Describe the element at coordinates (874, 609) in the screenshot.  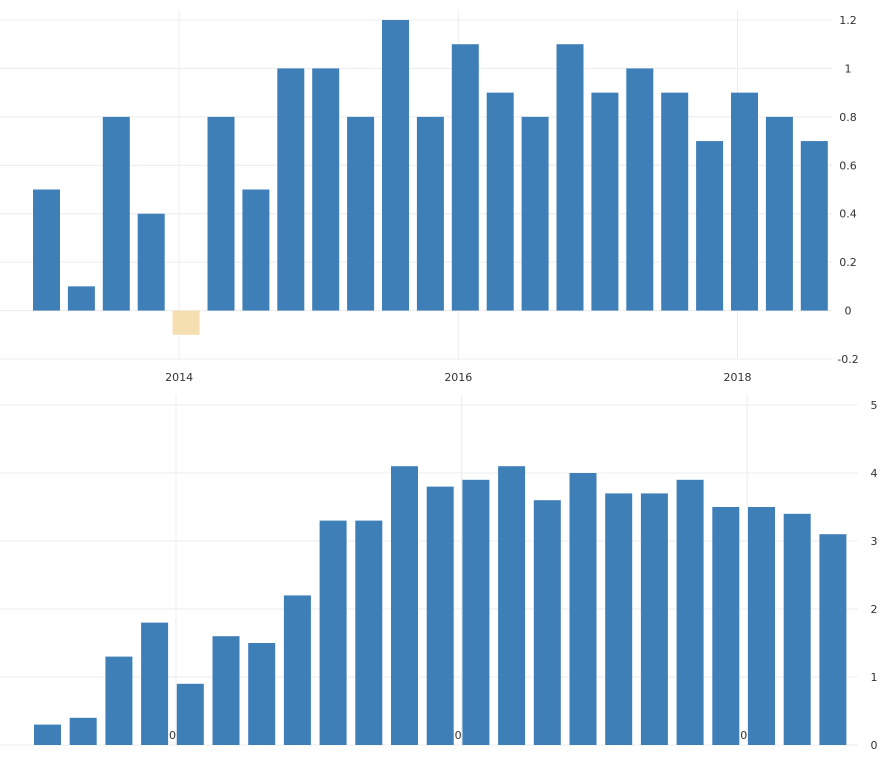
I see `y-tick-label: 2` at that location.